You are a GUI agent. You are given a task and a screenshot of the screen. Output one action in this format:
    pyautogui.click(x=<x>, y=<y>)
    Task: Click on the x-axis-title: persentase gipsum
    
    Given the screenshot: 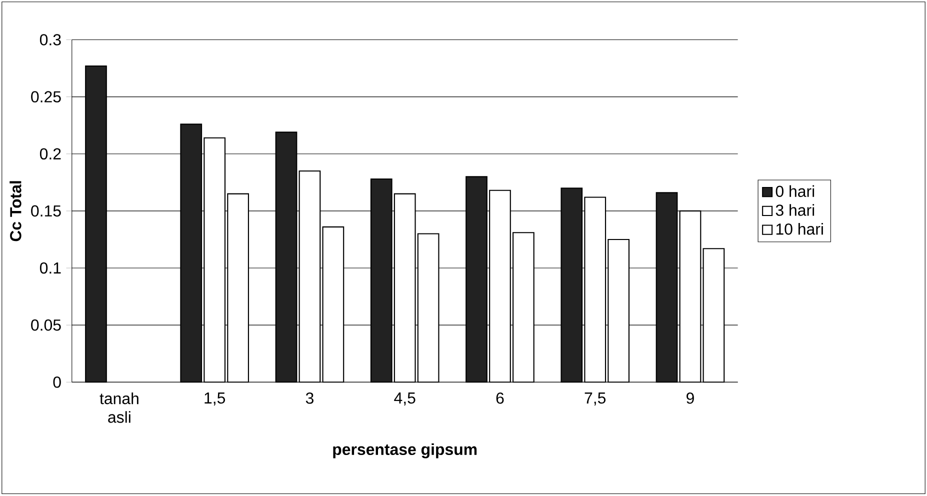 What is the action you would take?
    pyautogui.click(x=405, y=451)
    